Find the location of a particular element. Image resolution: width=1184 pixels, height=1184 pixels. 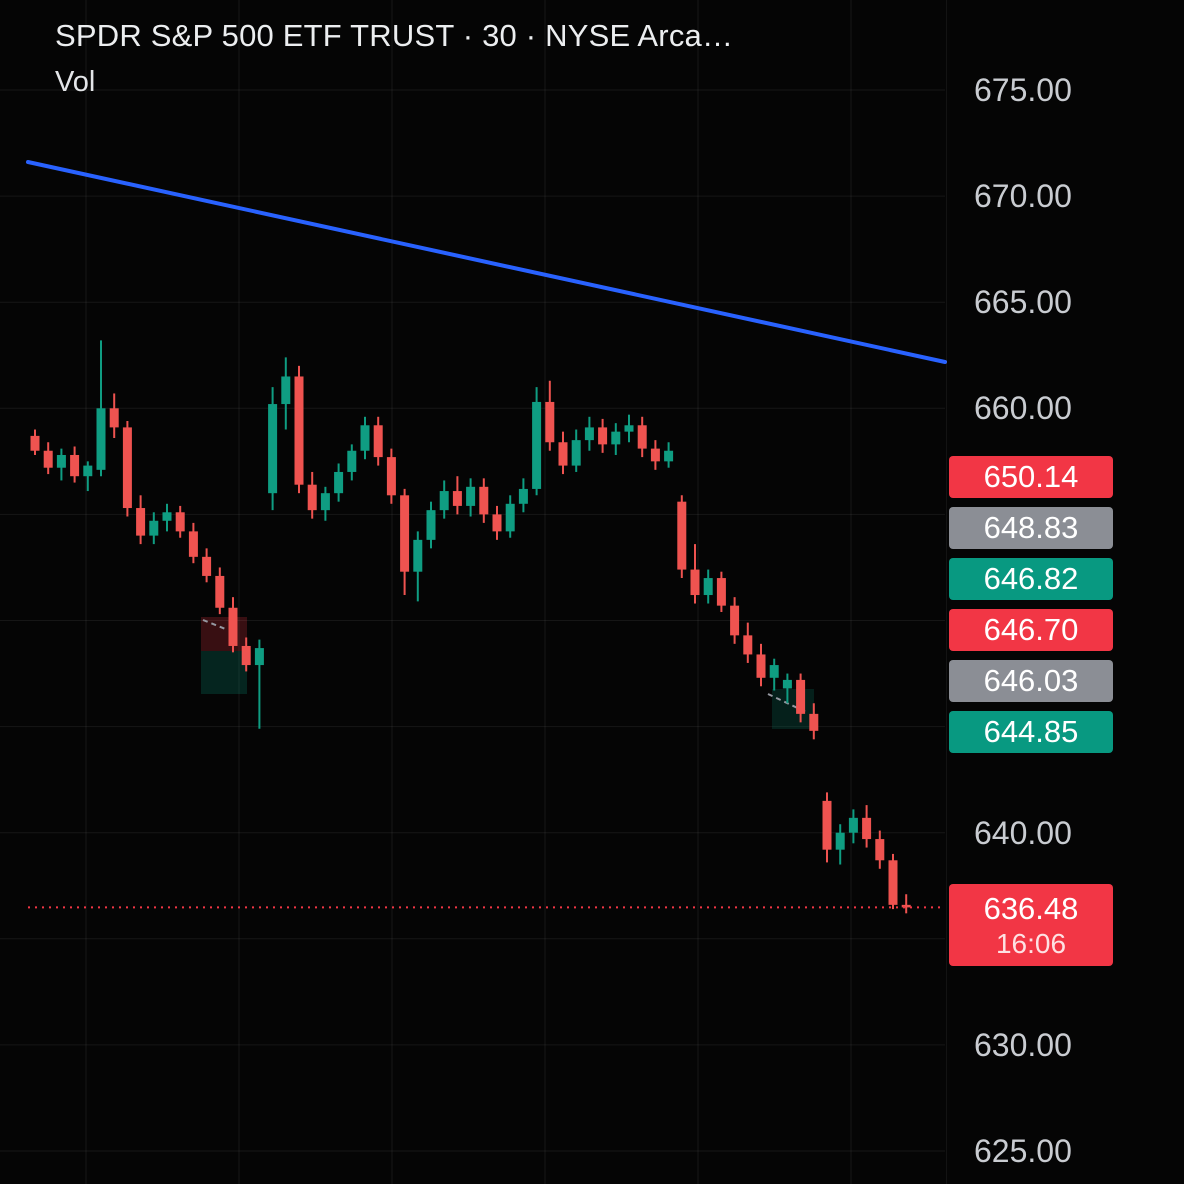

drawing-dash is located at coordinates (215, 625).